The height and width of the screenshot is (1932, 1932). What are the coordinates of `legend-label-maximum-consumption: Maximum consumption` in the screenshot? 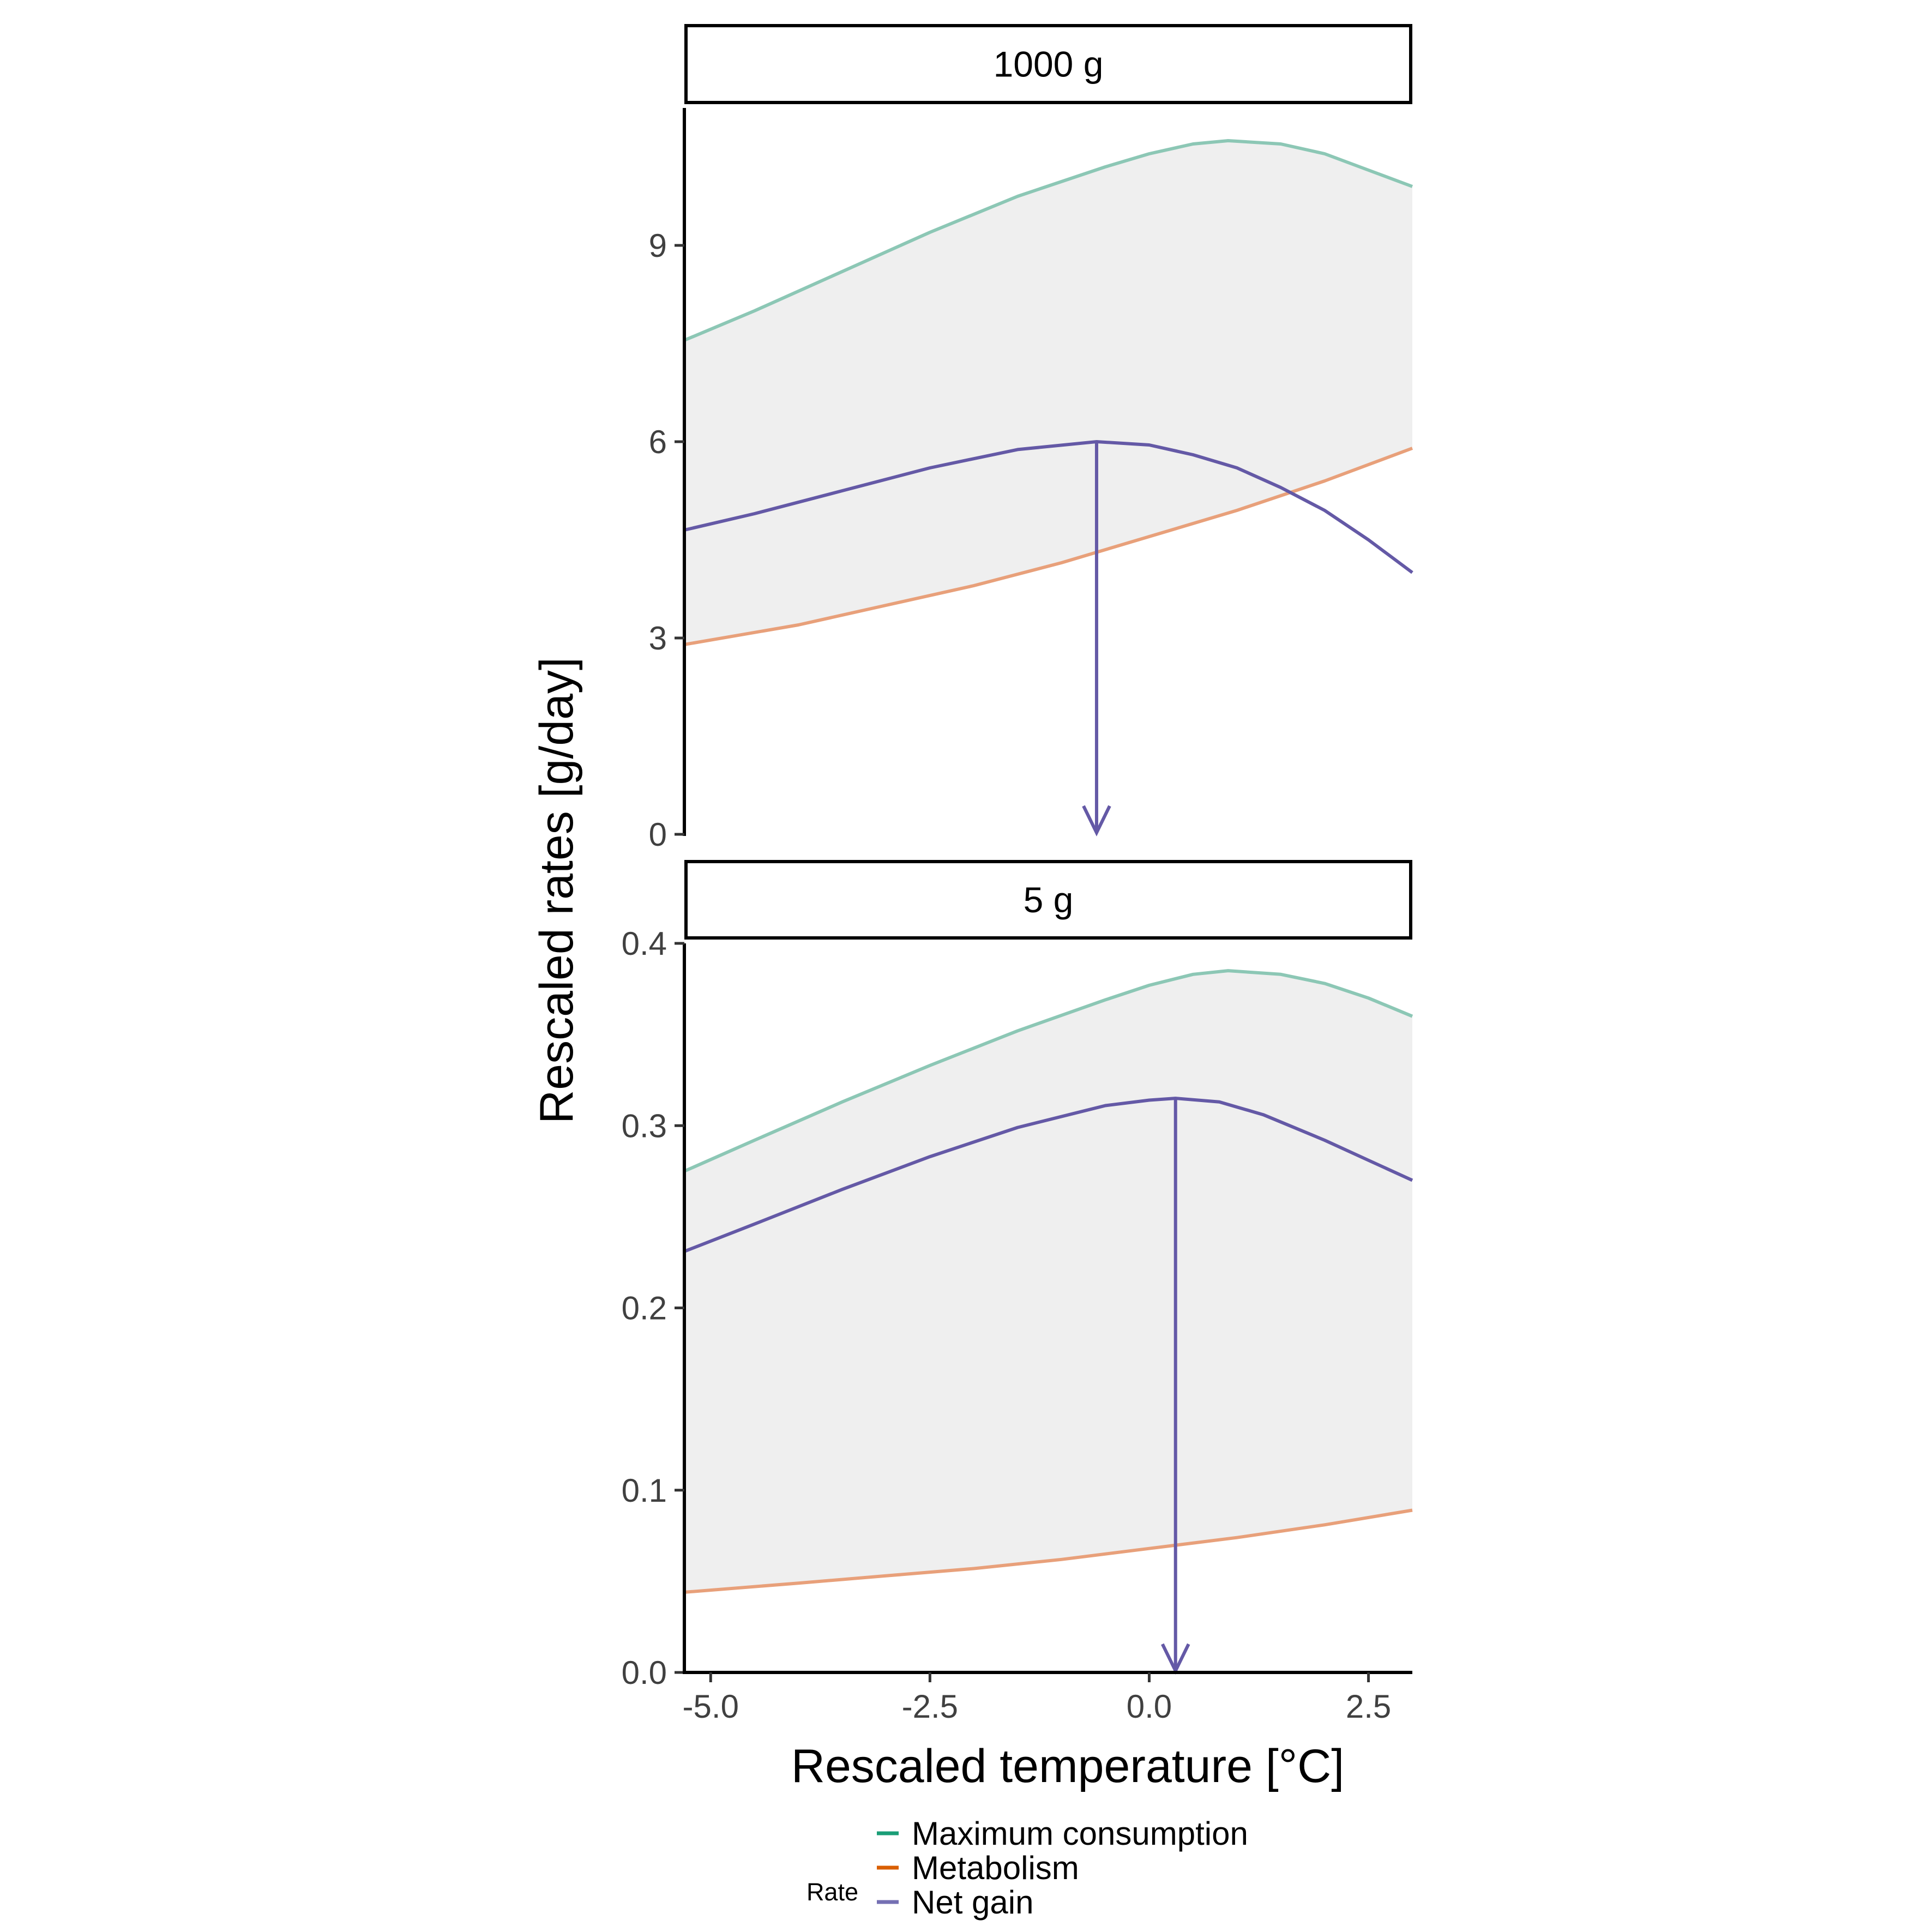 It's located at (1080, 1833).